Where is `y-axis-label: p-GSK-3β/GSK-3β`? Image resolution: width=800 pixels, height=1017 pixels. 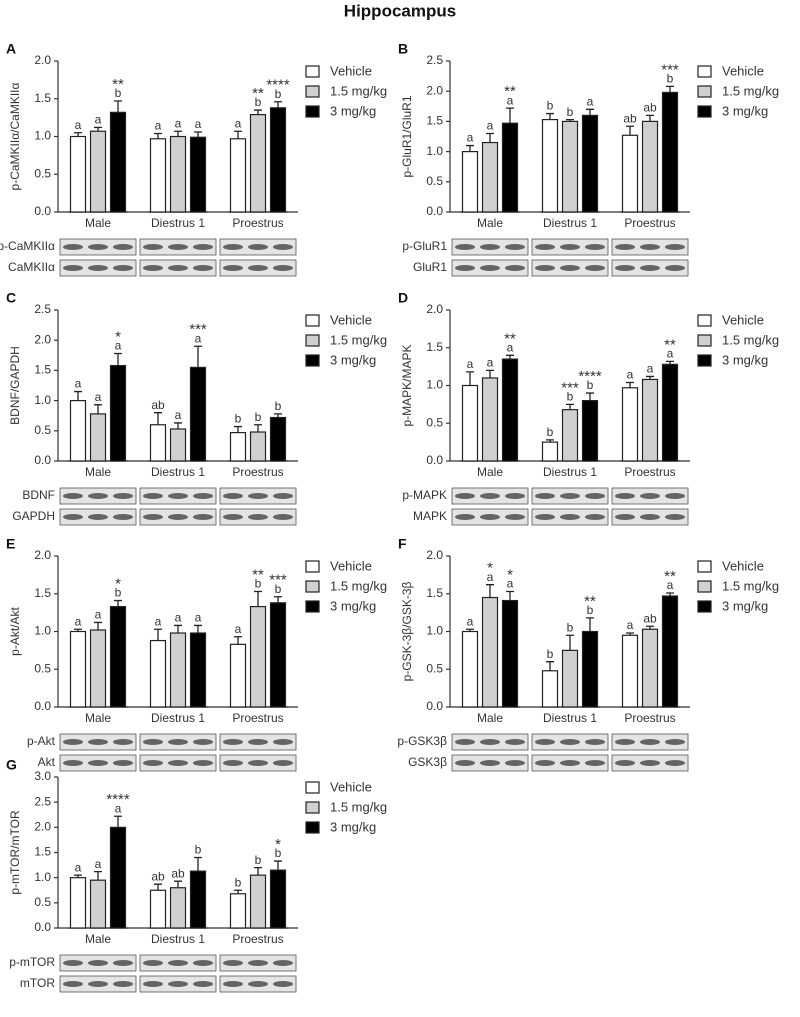 y-axis-label: p-GSK-3β/GSK-3β is located at coordinates (407, 631).